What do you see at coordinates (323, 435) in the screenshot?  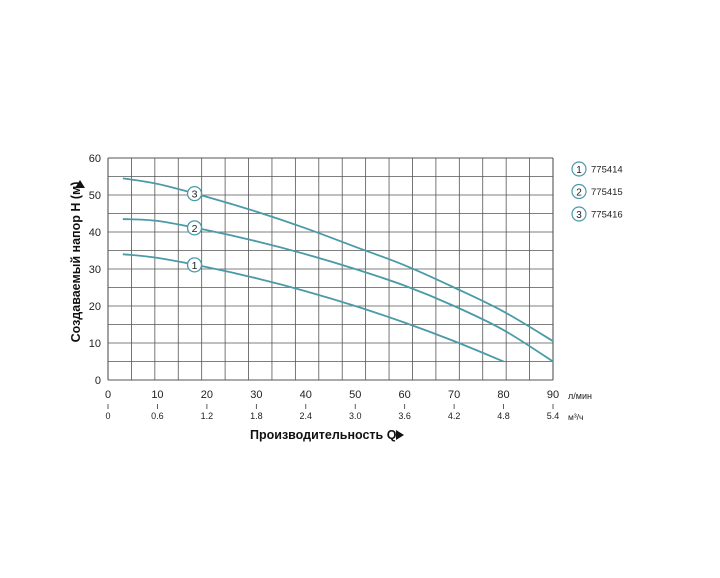 I see `x-axis-label: Производительность Q` at bounding box center [323, 435].